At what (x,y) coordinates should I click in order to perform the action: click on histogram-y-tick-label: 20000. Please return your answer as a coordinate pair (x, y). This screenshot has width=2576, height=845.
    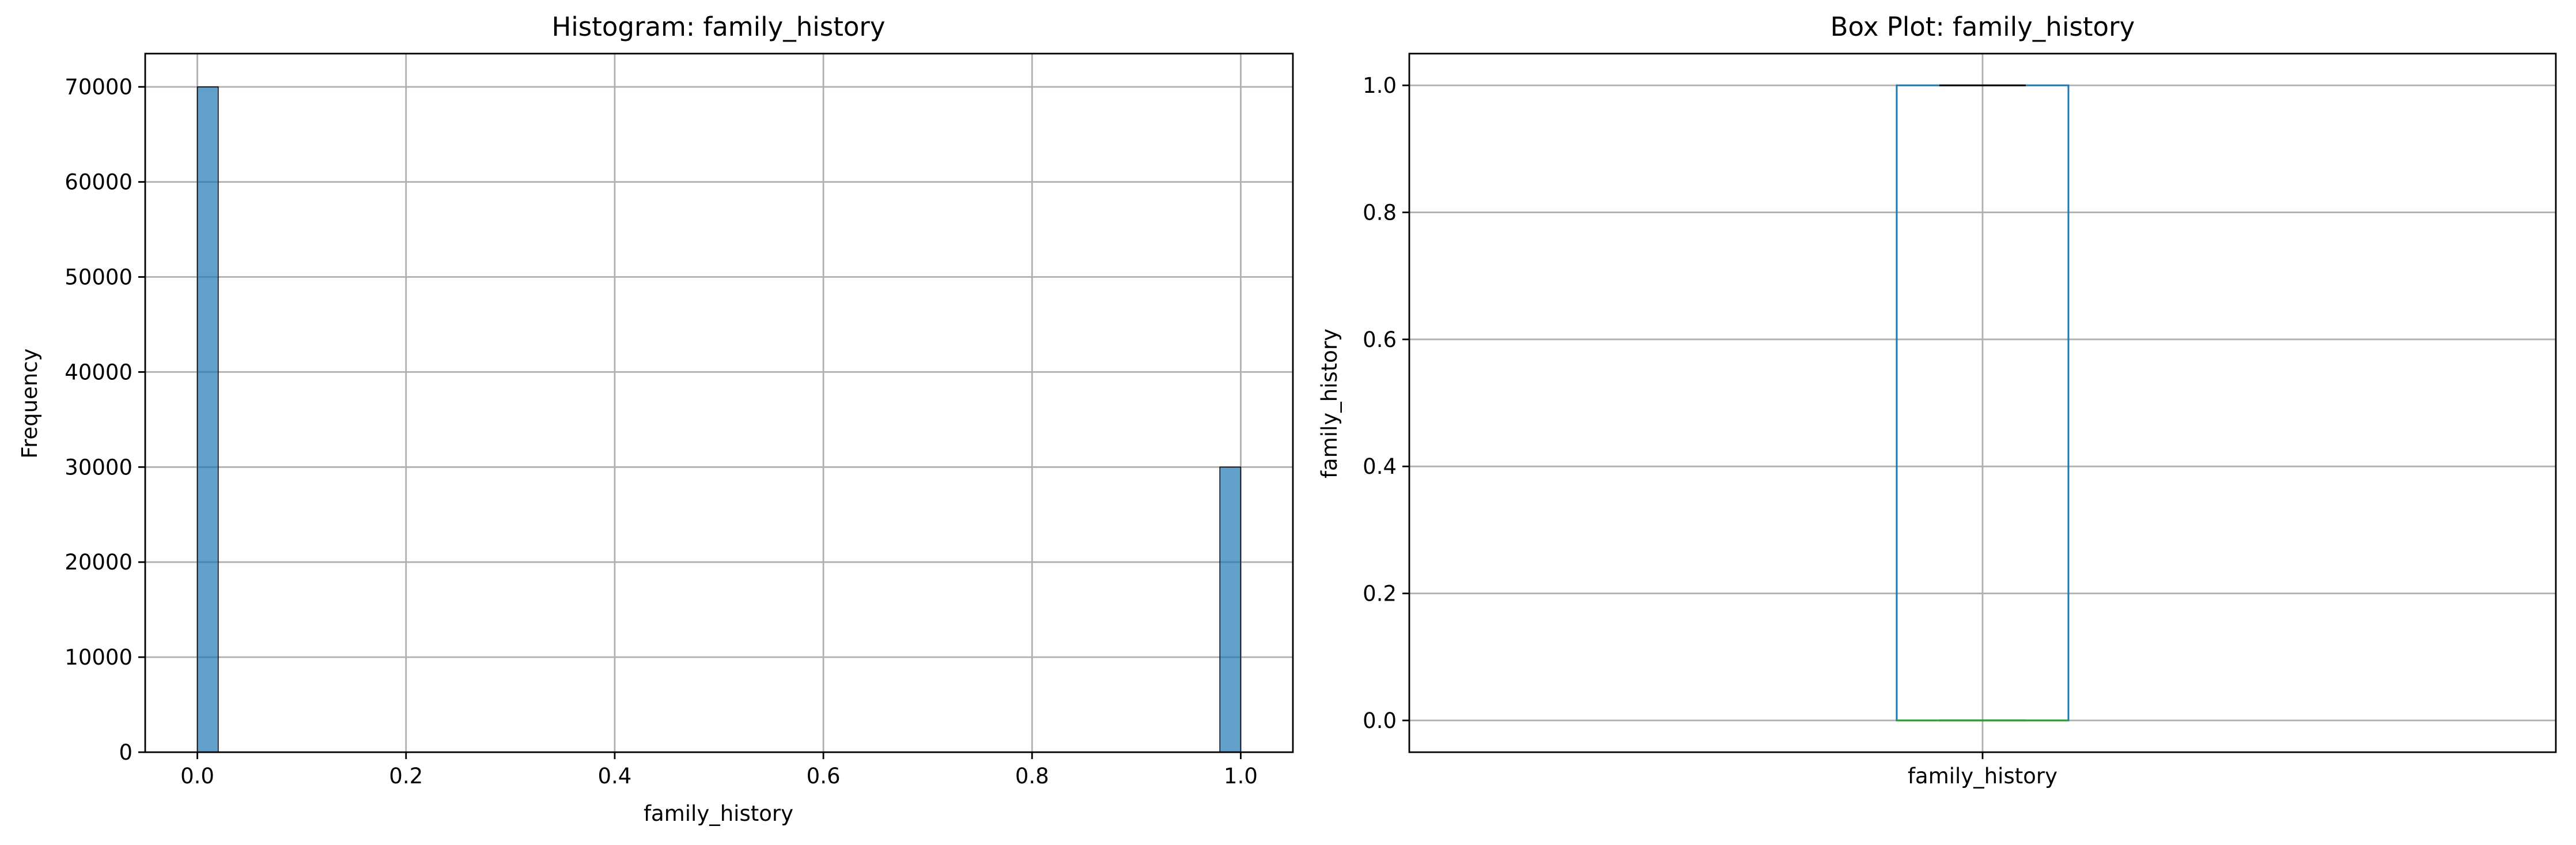
    Looking at the image, I should click on (99, 563).